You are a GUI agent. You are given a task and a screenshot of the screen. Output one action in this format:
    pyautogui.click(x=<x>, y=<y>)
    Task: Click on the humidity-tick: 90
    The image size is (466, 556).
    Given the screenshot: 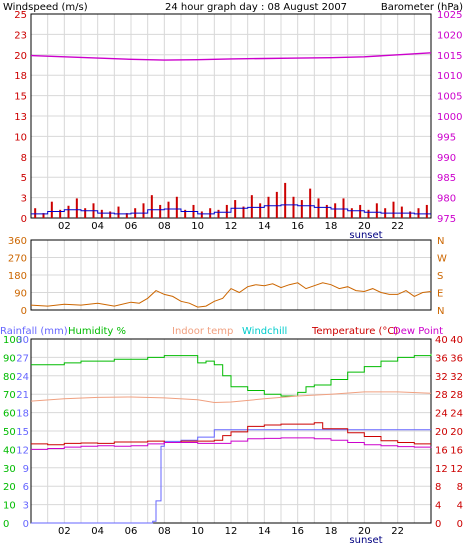 What is the action you would take?
    pyautogui.click(x=9, y=358)
    